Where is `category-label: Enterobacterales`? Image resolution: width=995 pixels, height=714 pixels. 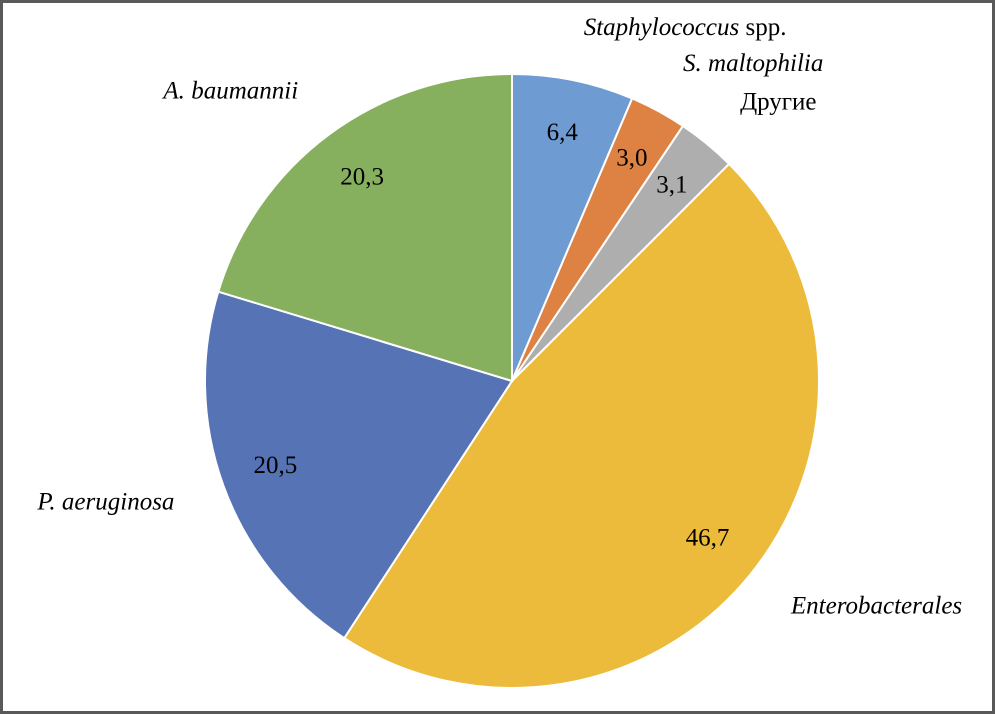
category-label: Enterobacterales is located at coordinates (876, 605).